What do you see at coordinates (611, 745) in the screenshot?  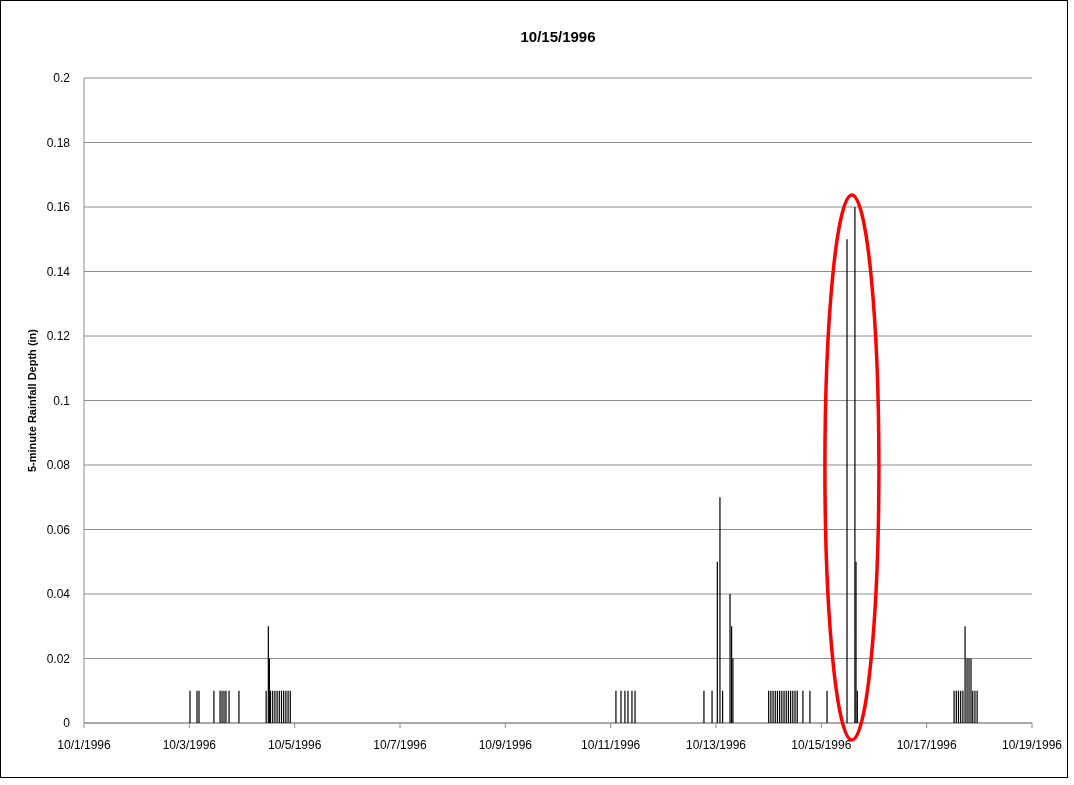 I see `x-tick-label: 10/11/1996` at bounding box center [611, 745].